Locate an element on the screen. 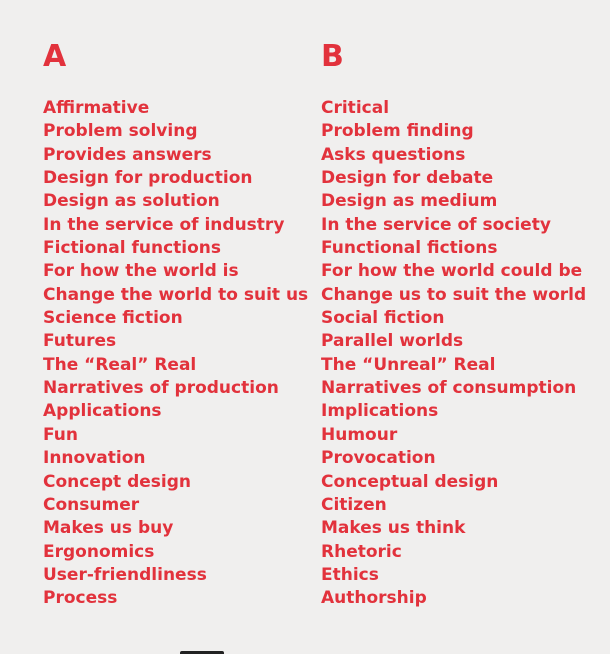  column-b-item: Conceptual design is located at coordinates (410, 481).